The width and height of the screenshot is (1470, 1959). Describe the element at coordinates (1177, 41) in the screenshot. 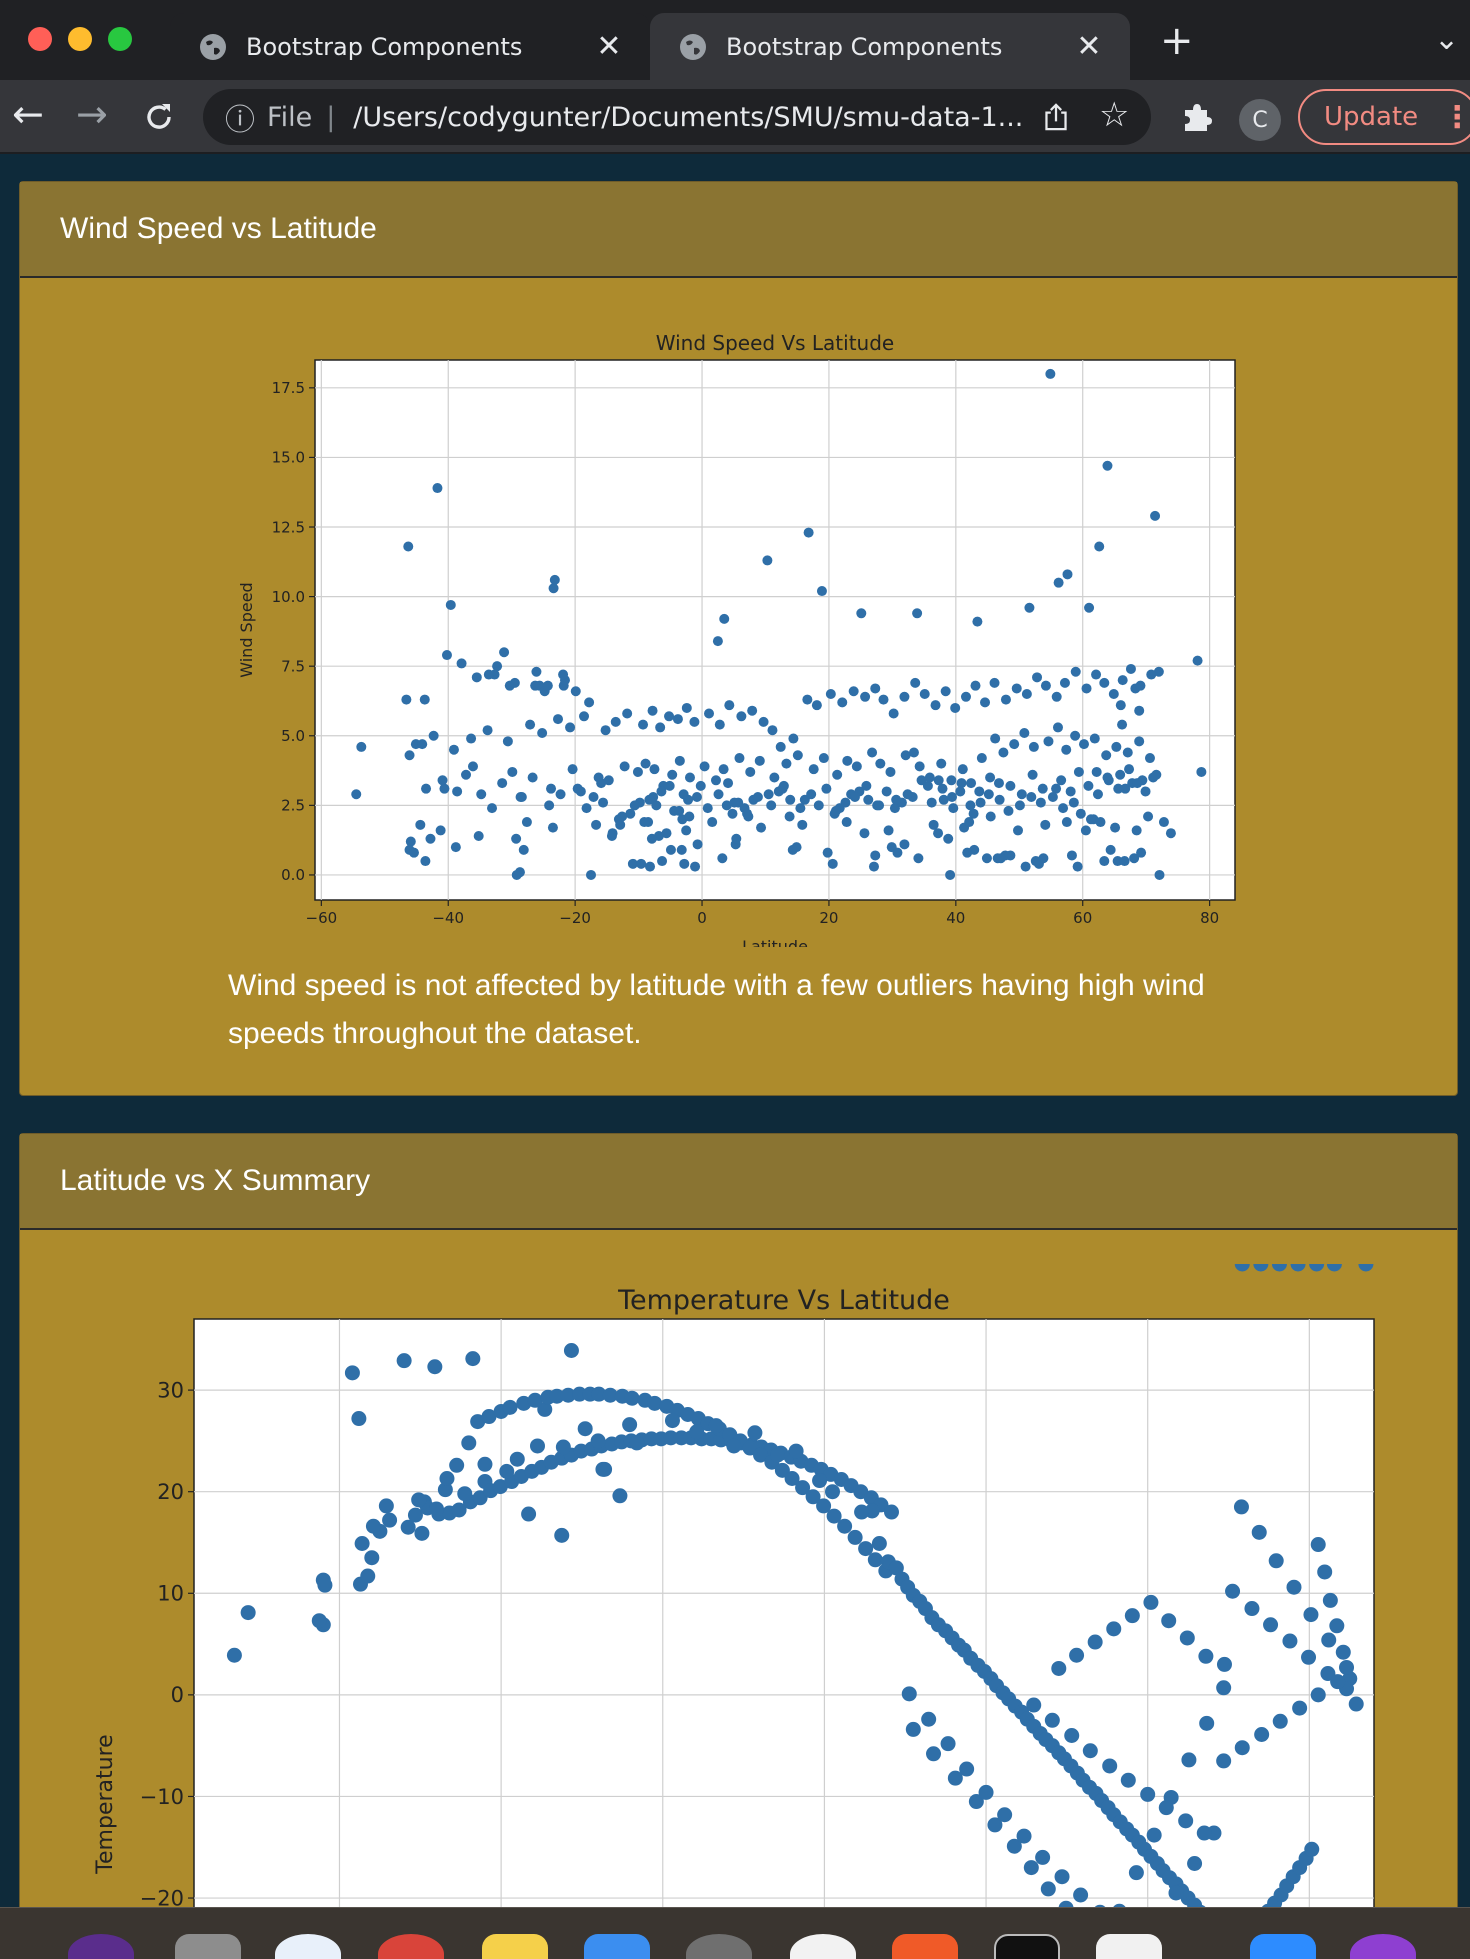

I see `new-tab-button: +` at that location.